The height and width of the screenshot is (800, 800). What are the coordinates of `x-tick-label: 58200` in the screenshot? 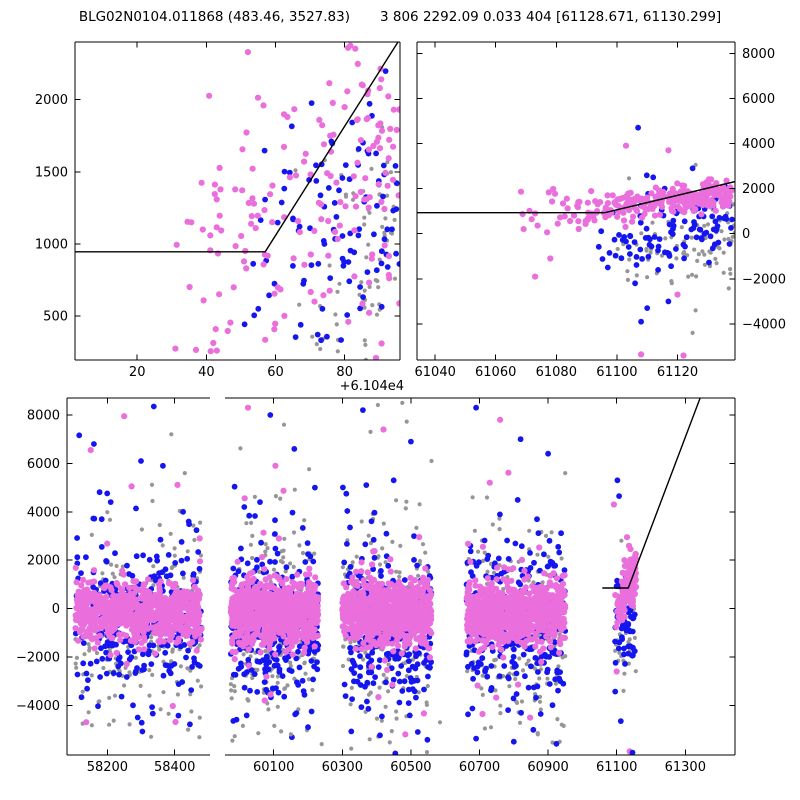 It's located at (107, 767).